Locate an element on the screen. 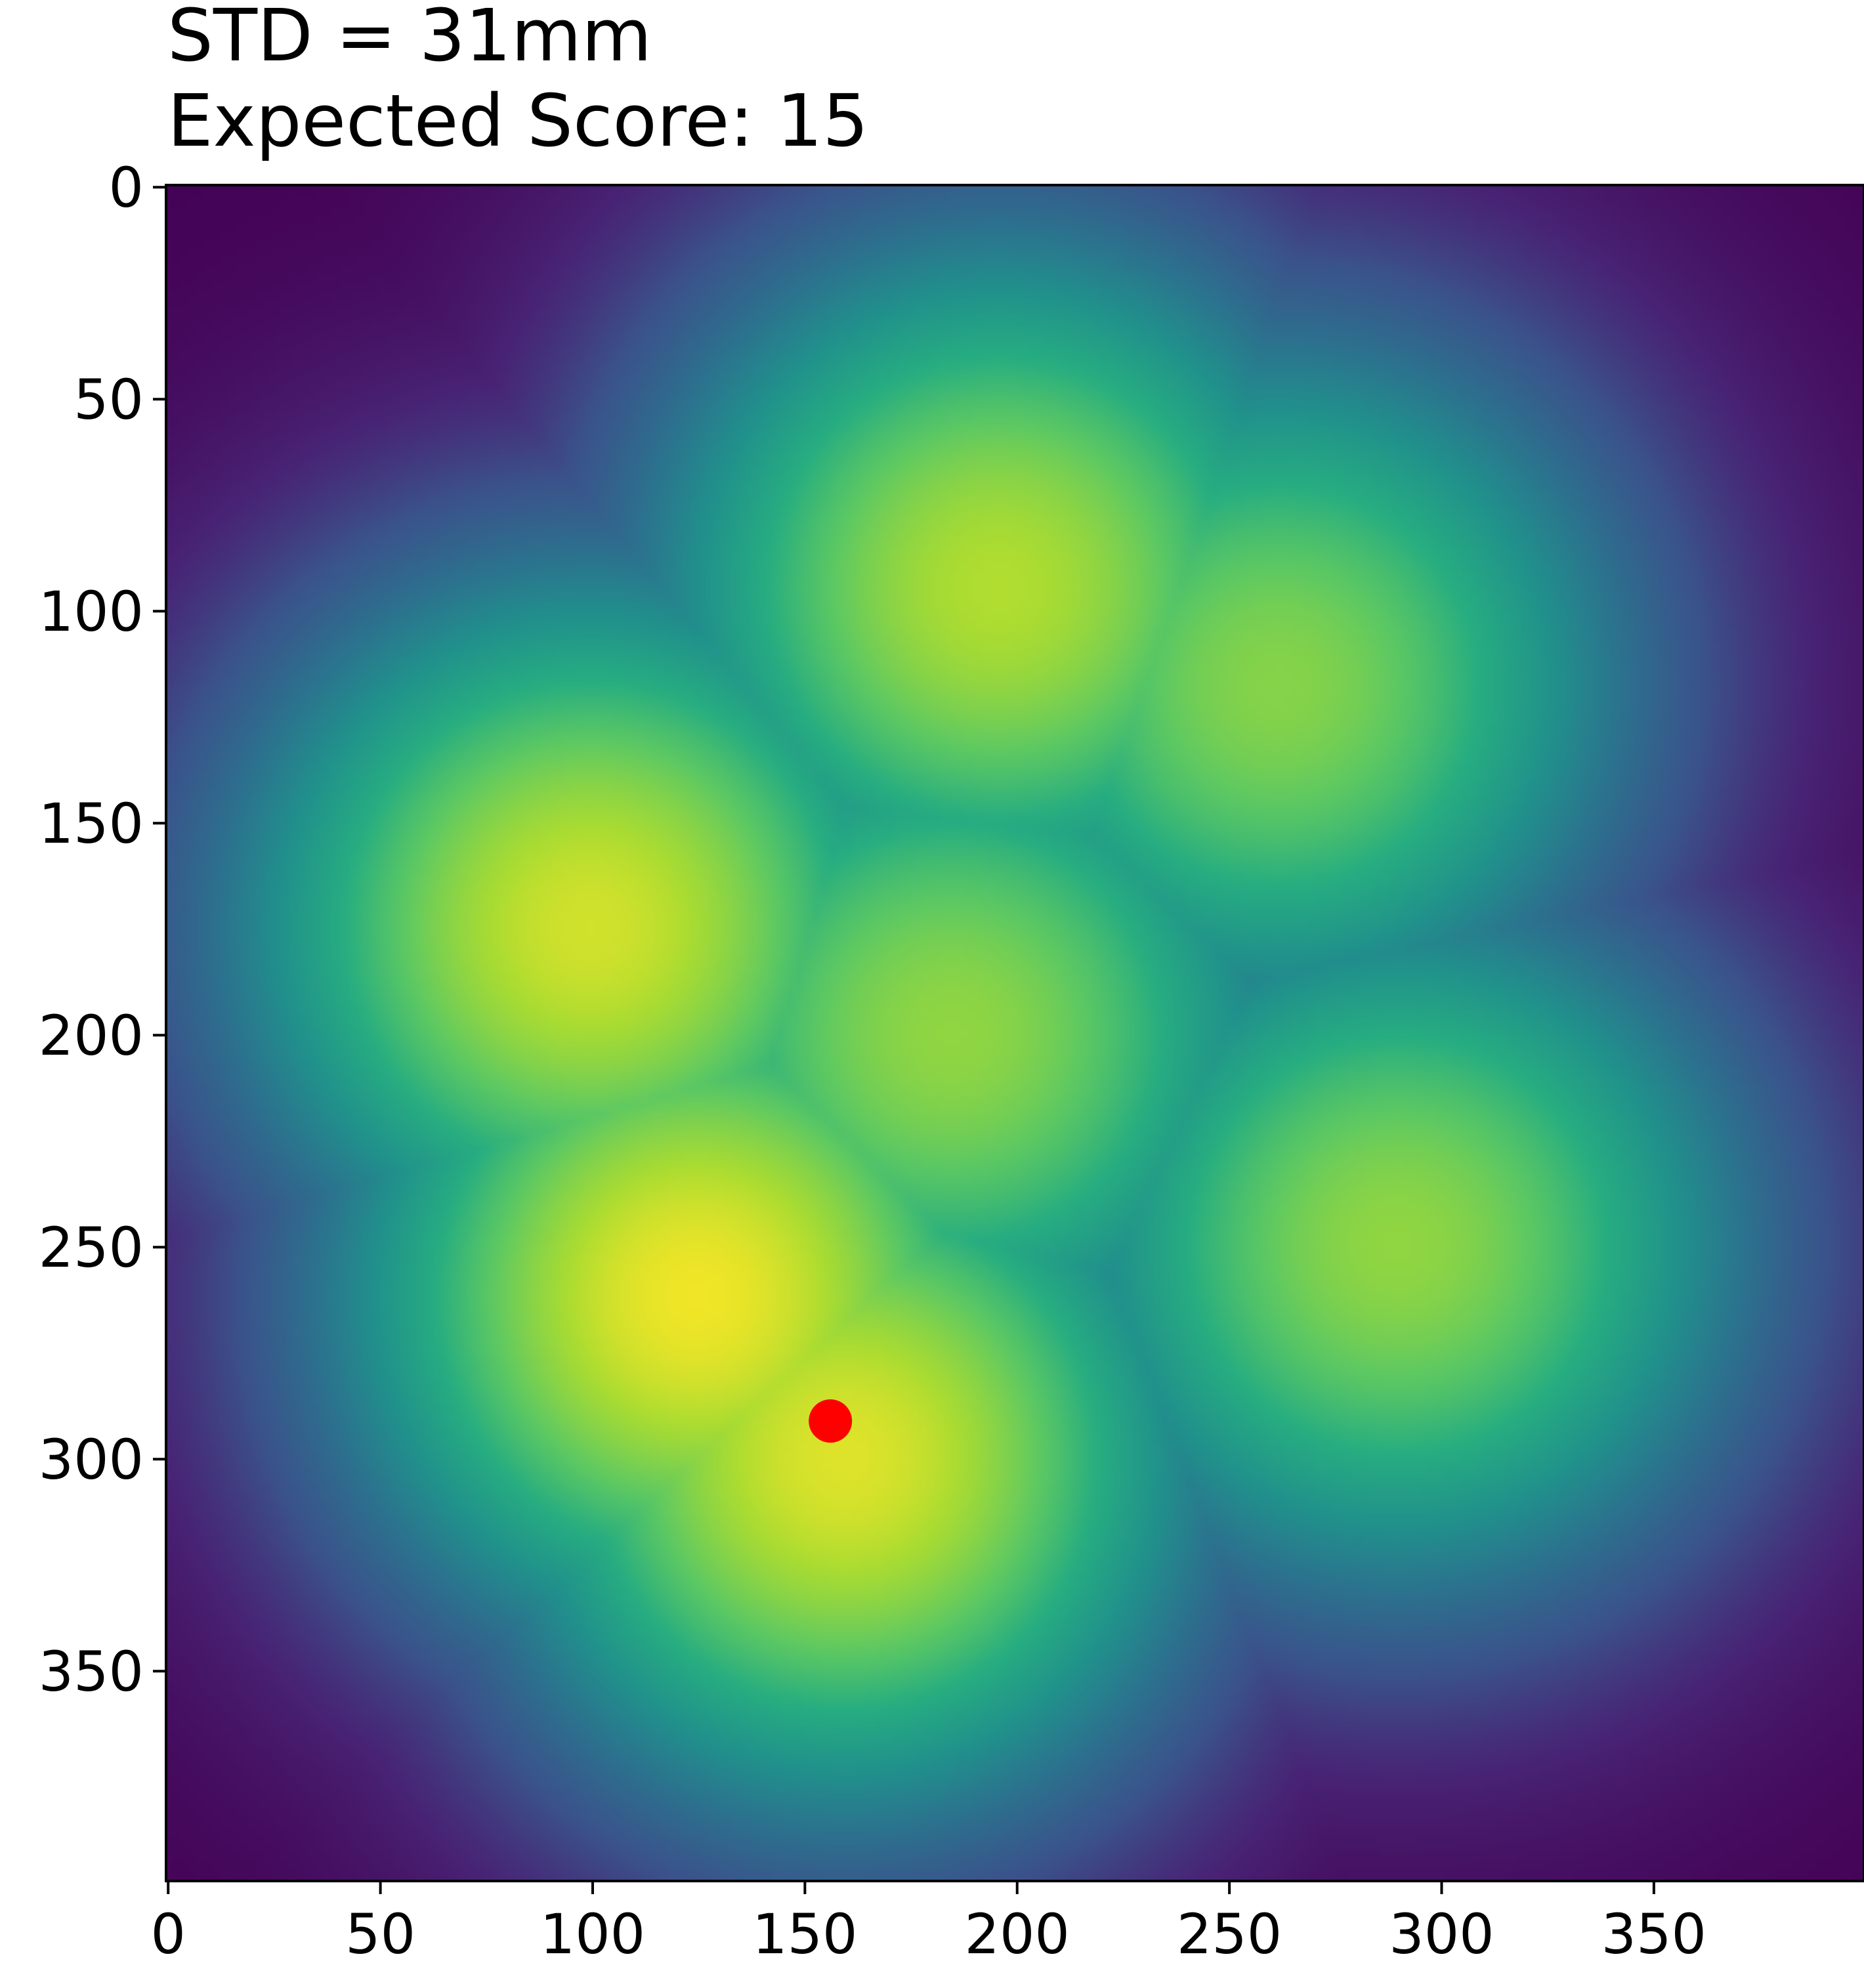 The image size is (1864, 1988). x-tick-label: 0 is located at coordinates (168, 1934).